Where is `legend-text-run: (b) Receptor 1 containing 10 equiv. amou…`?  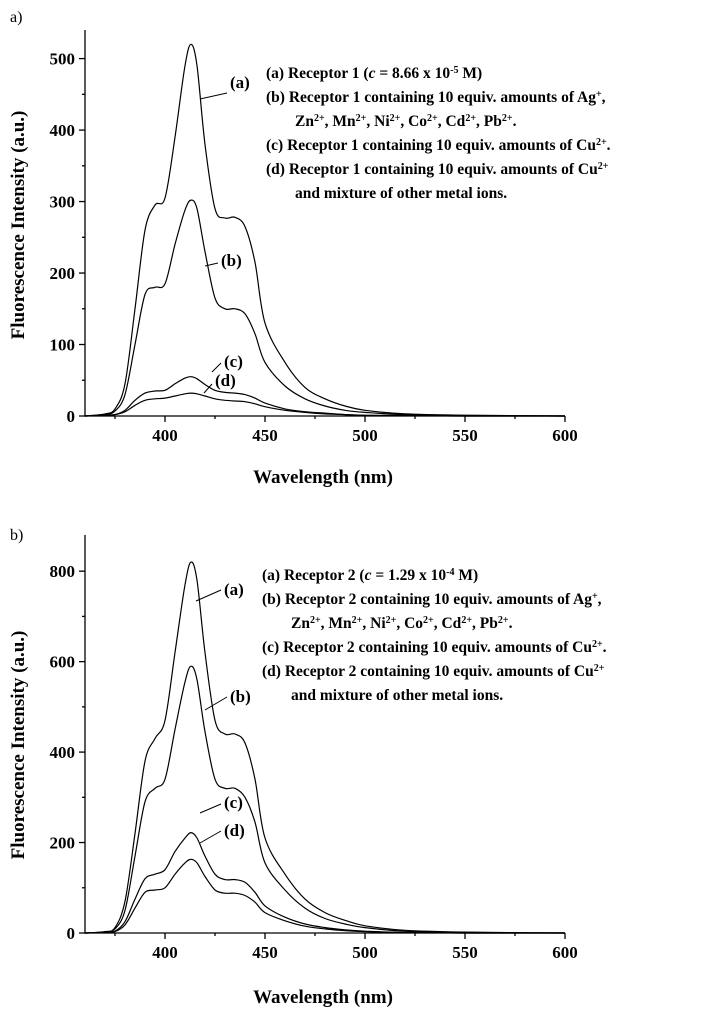 legend-text-run: (b) Receptor 1 containing 10 equiv. amou… is located at coordinates (431, 97).